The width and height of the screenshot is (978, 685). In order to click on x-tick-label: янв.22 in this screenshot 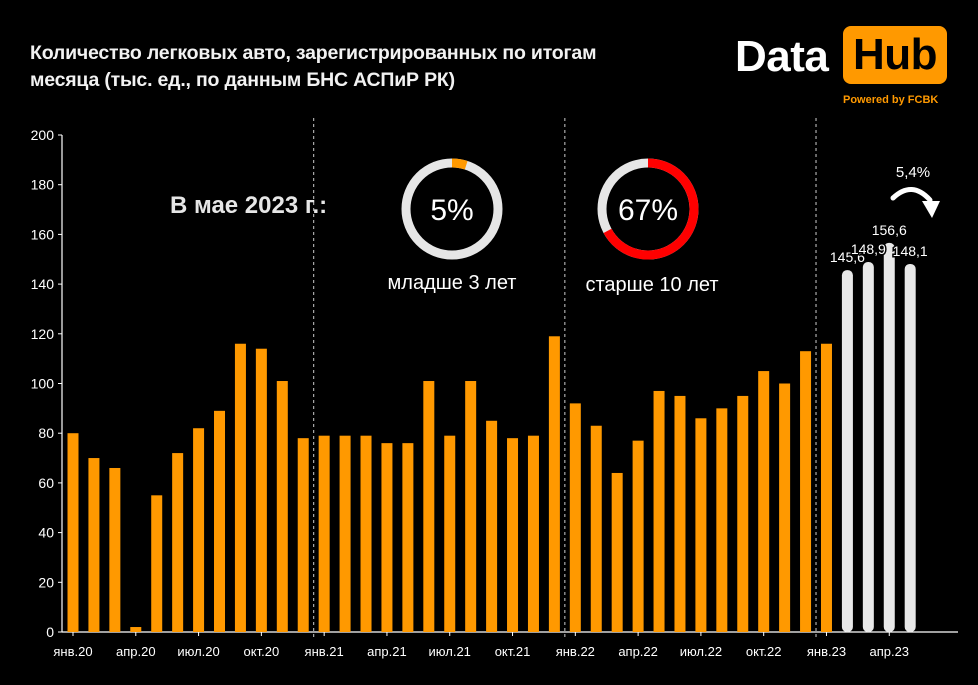, I will do `click(575, 651)`.